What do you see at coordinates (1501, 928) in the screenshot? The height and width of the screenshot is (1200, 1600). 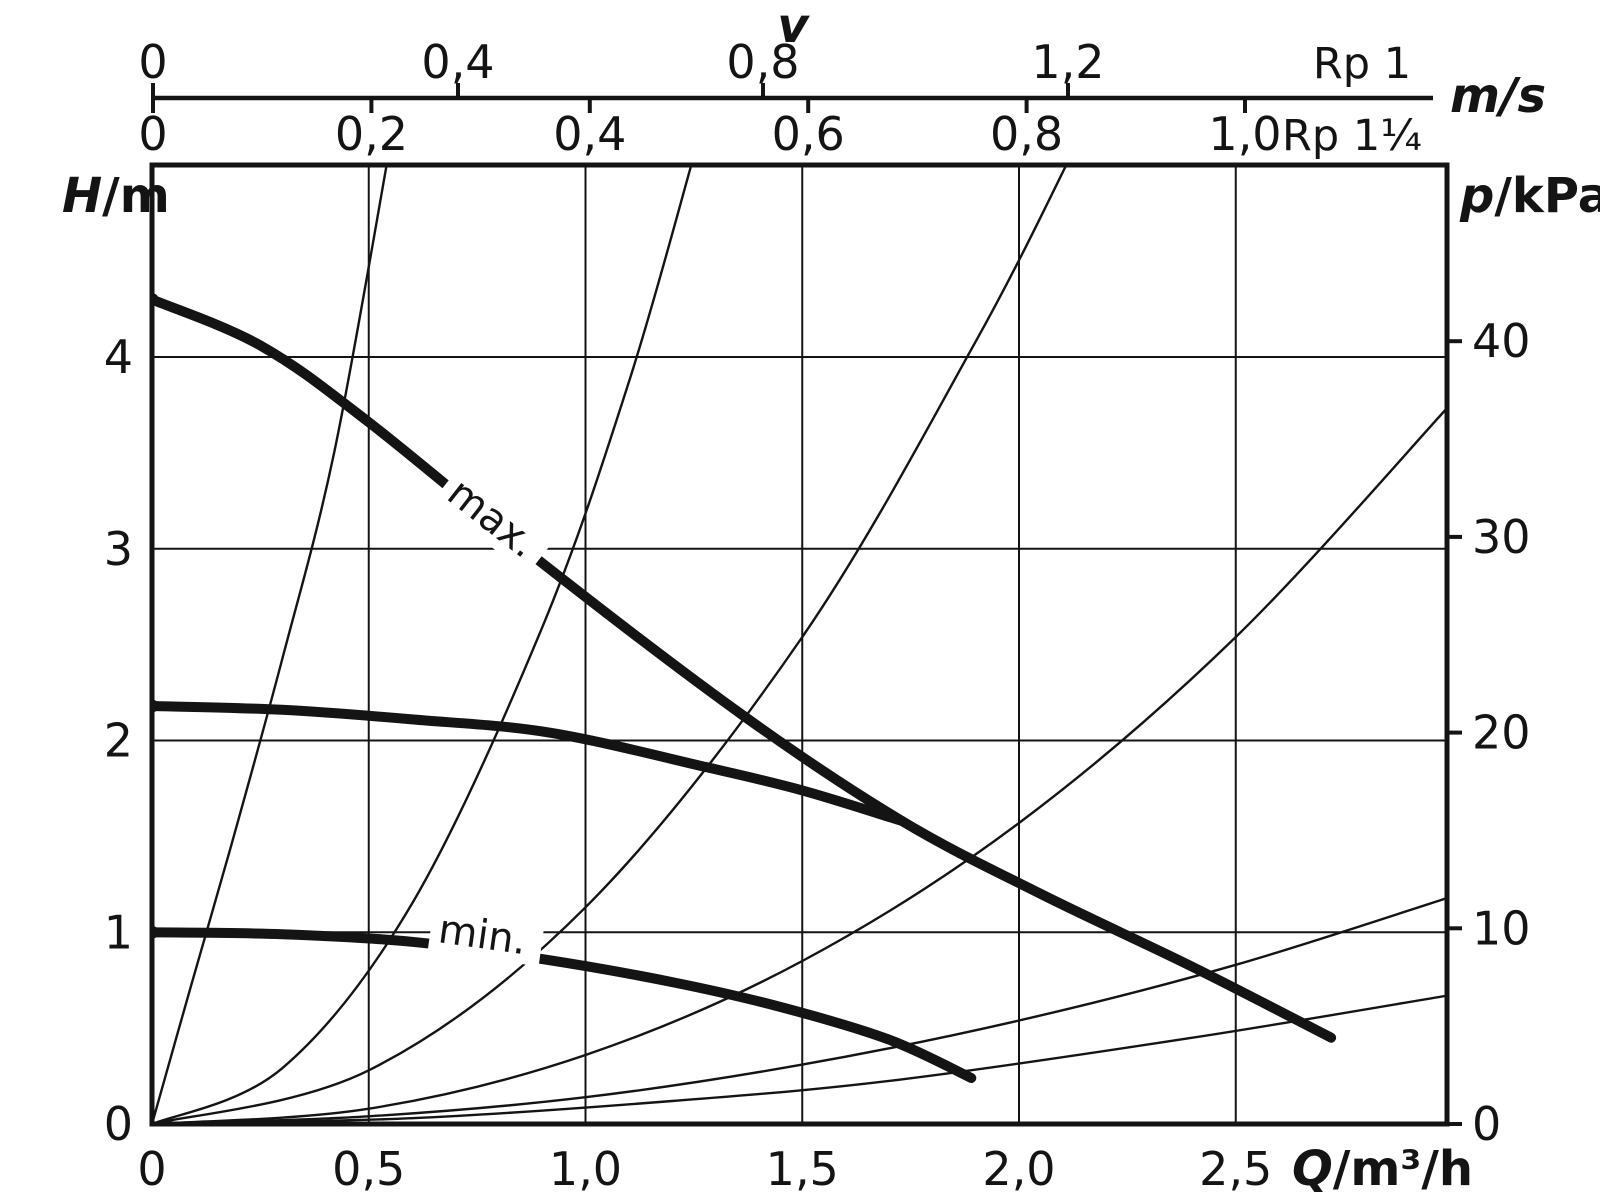 I see `y-right-tick-label: 10` at bounding box center [1501, 928].